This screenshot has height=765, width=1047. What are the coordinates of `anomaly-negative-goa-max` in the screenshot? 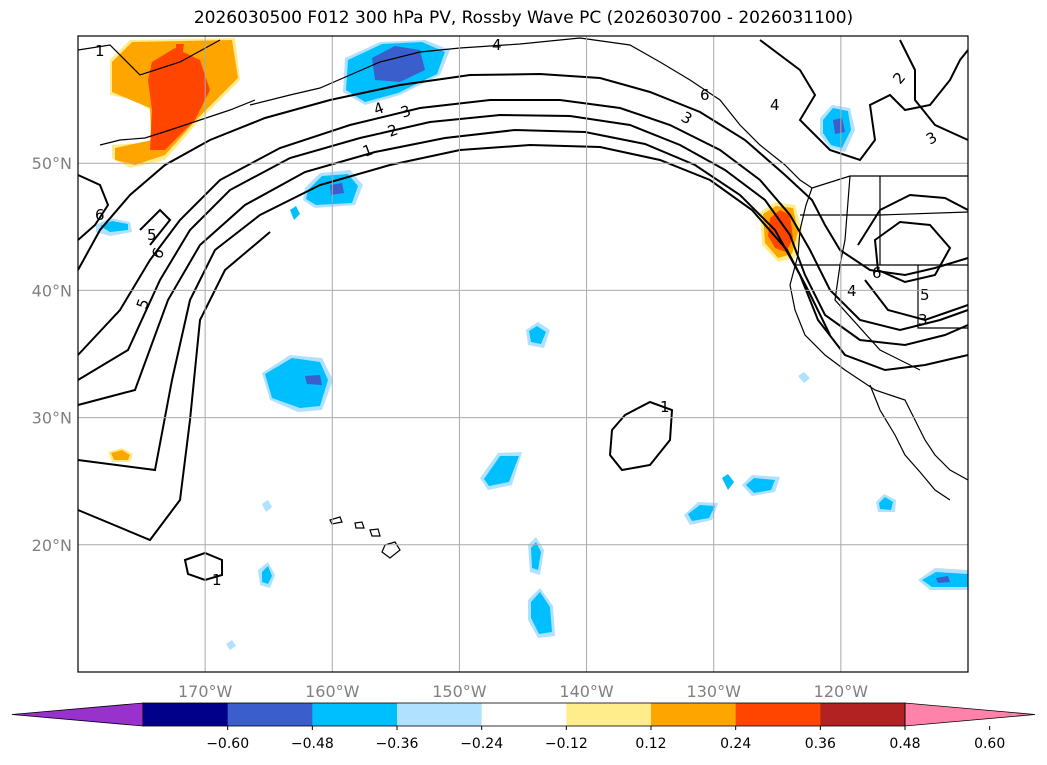 It's located at (398, 64).